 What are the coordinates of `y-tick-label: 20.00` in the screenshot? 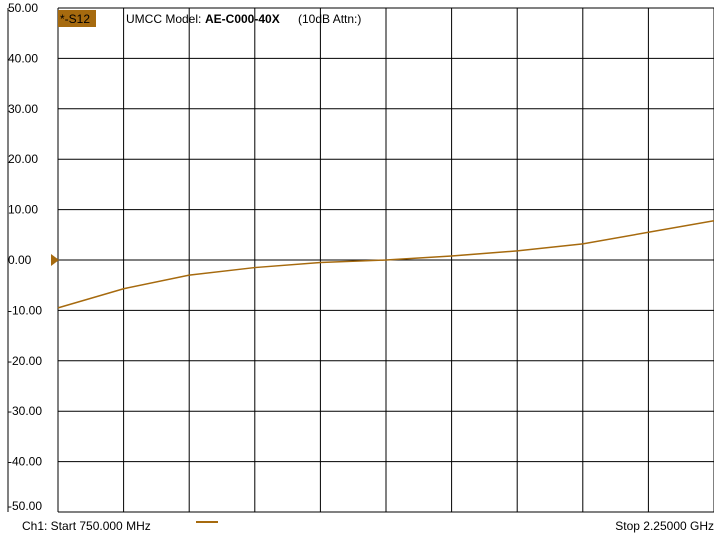 It's located at (23, 159).